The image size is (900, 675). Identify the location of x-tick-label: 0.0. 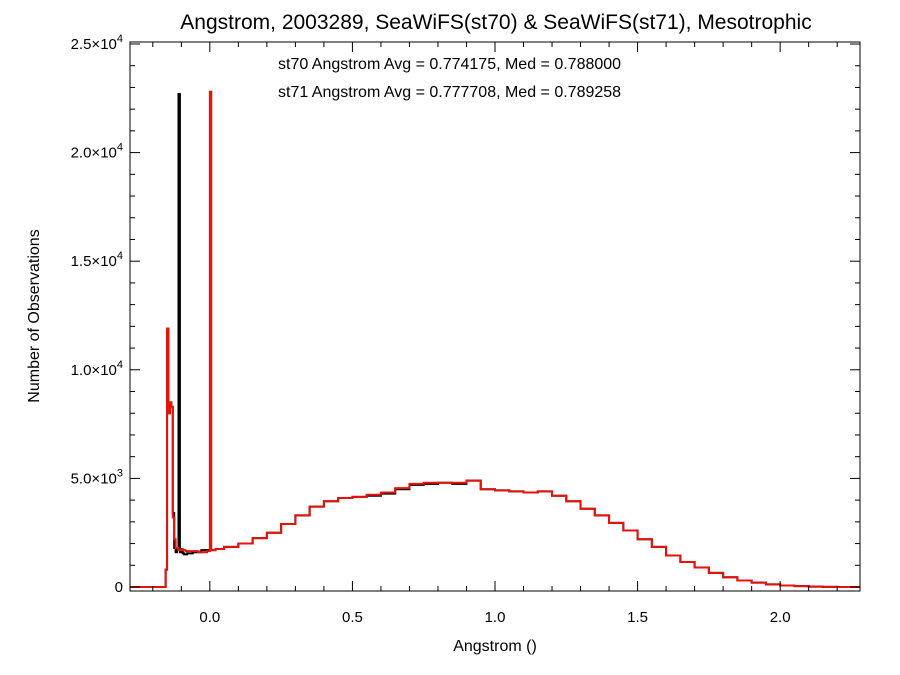
(209, 617).